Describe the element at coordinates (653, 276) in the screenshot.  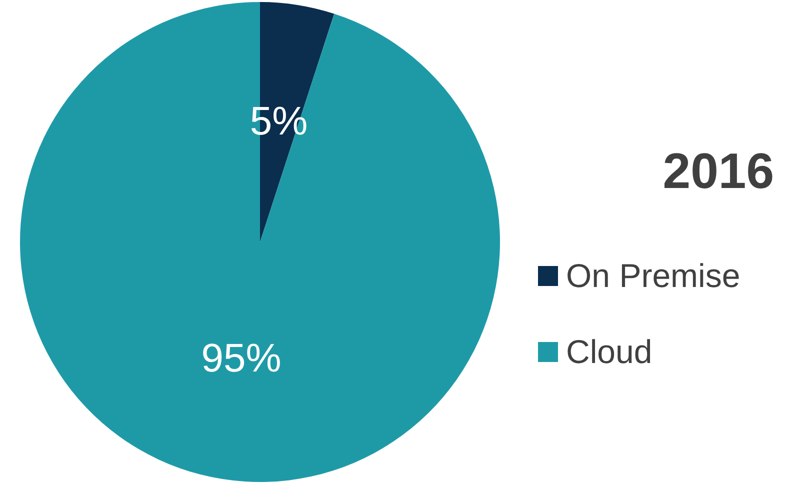
I see `legend-label: On Premise` at that location.